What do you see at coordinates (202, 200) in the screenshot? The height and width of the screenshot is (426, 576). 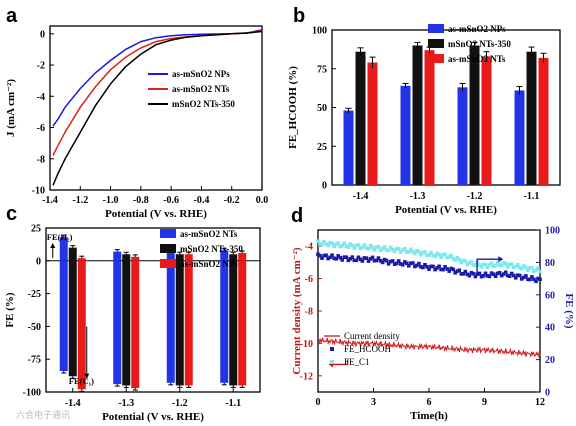 I see `x-tick-label-a: -0.4` at bounding box center [202, 200].